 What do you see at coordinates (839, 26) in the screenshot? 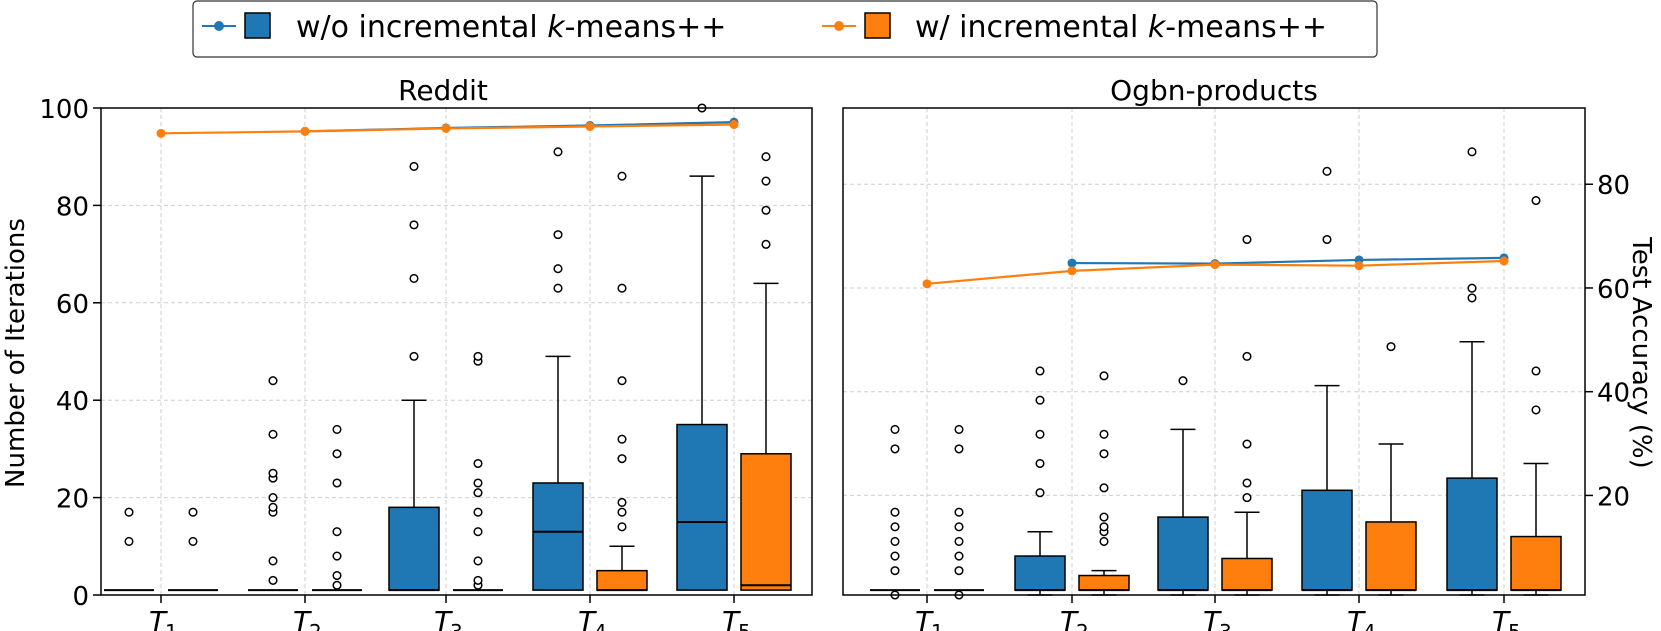
I see `legend-marker-with` at bounding box center [839, 26].